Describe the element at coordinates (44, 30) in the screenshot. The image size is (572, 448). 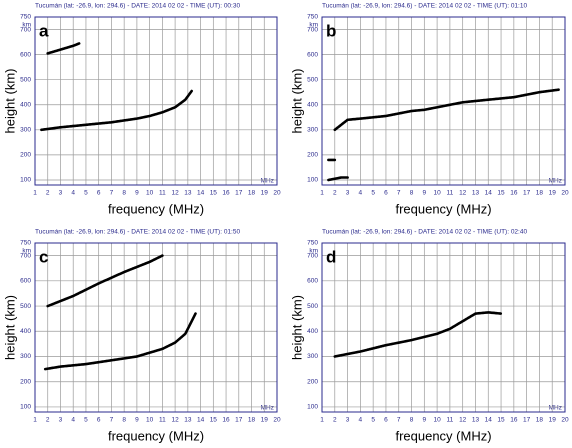
I see `panel-letter: a` at that location.